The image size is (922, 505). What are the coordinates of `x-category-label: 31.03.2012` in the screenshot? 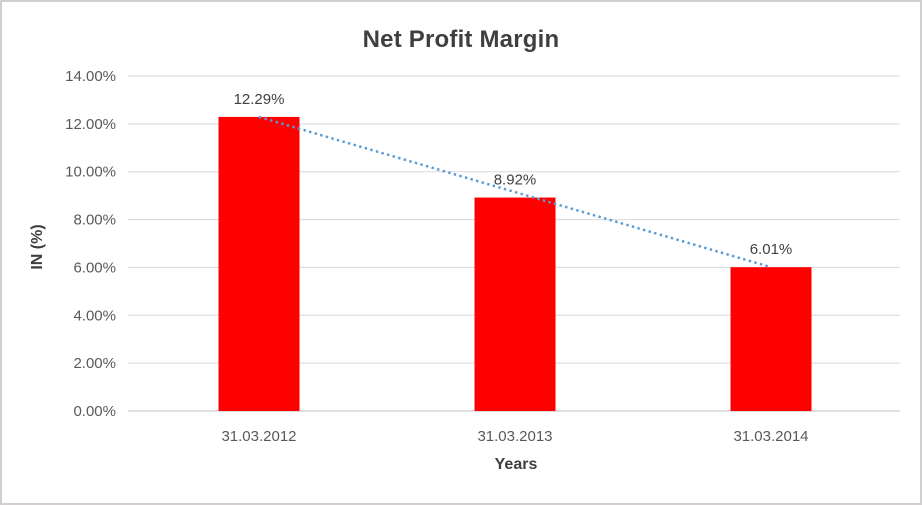 It's located at (258, 436).